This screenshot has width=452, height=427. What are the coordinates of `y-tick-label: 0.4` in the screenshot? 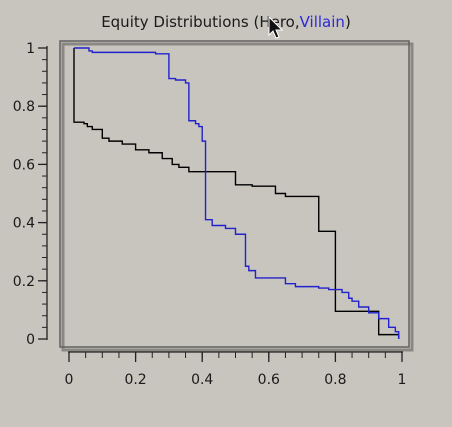 It's located at (24, 224).